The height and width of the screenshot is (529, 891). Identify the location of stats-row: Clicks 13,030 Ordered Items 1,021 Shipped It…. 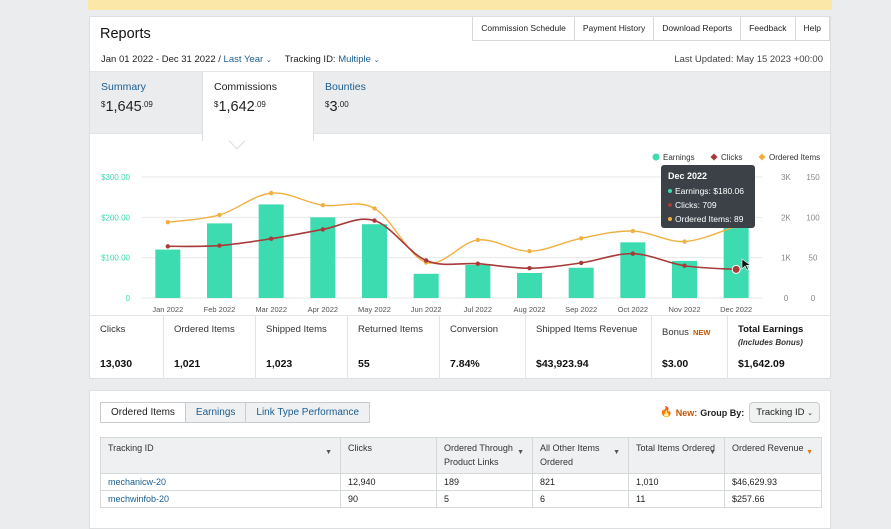
(460, 347).